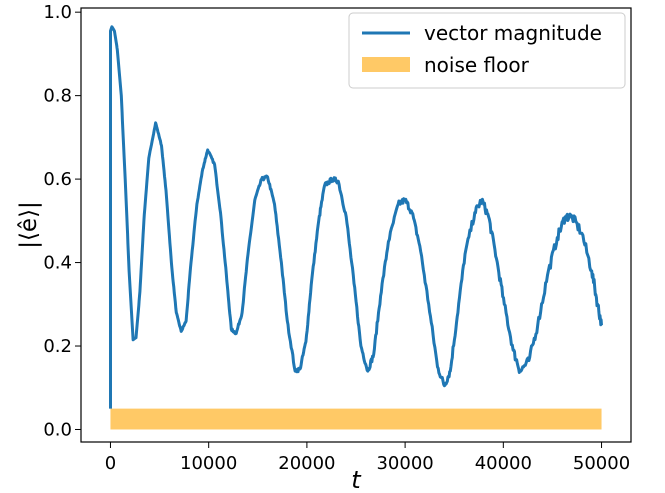  I want to click on x-tick-label: 0, so click(110, 463).